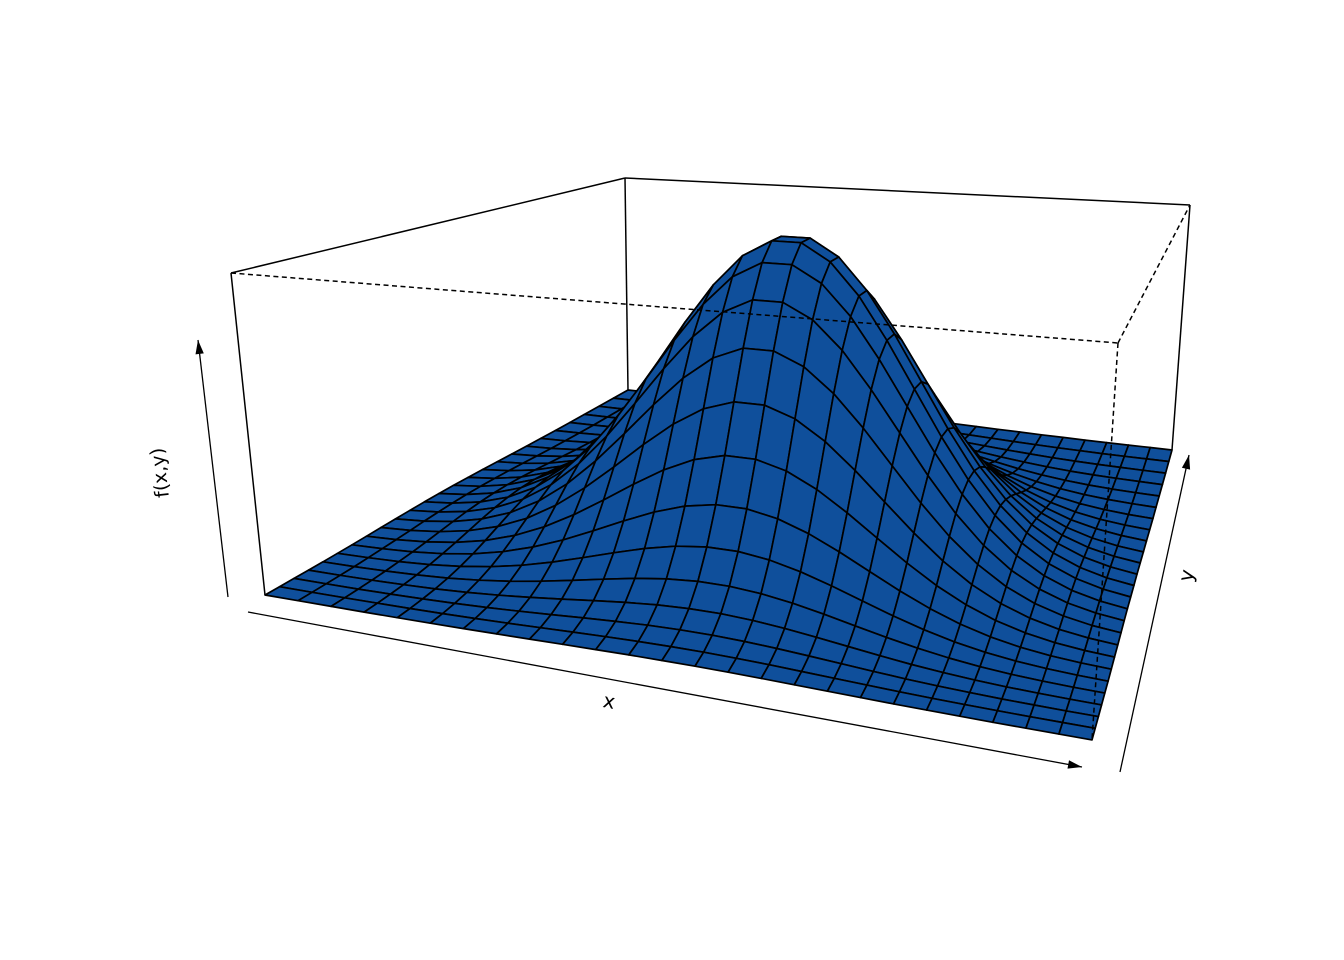  Describe the element at coordinates (1186, 462) in the screenshot. I see `y-axis-arrow-arrowhead` at that location.